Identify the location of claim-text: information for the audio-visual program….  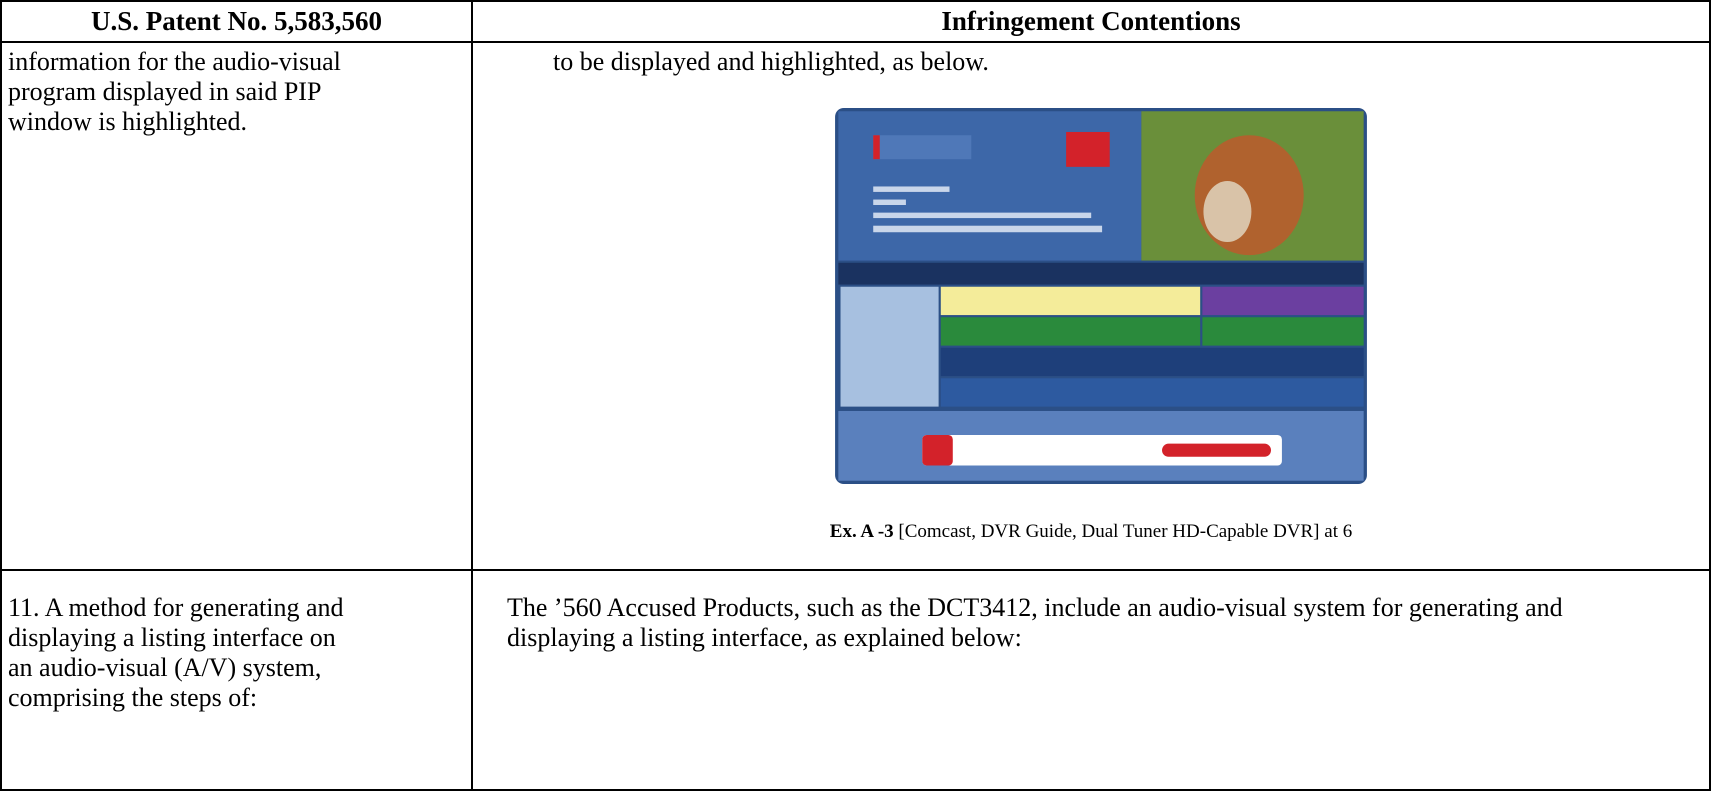
(174, 91).